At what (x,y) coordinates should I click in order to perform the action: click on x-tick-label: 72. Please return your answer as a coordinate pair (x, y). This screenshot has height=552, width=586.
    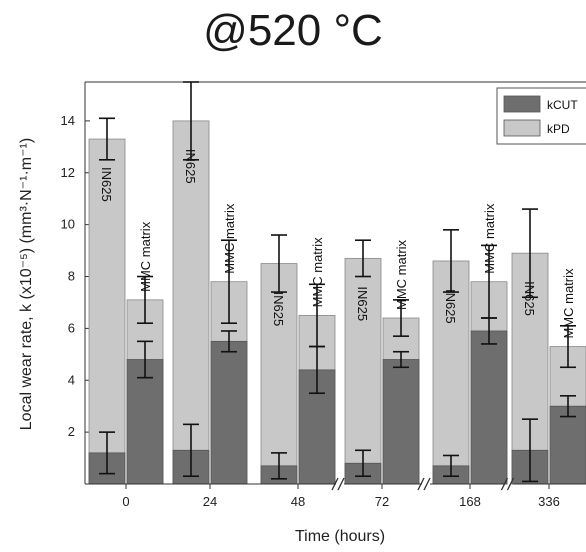
    Looking at the image, I should click on (382, 501).